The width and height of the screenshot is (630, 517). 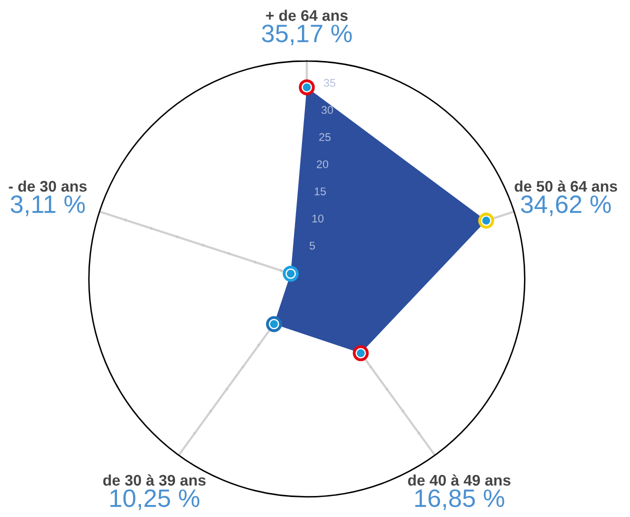 What do you see at coordinates (320, 192) in the screenshot?
I see `y-tick-label: 15` at bounding box center [320, 192].